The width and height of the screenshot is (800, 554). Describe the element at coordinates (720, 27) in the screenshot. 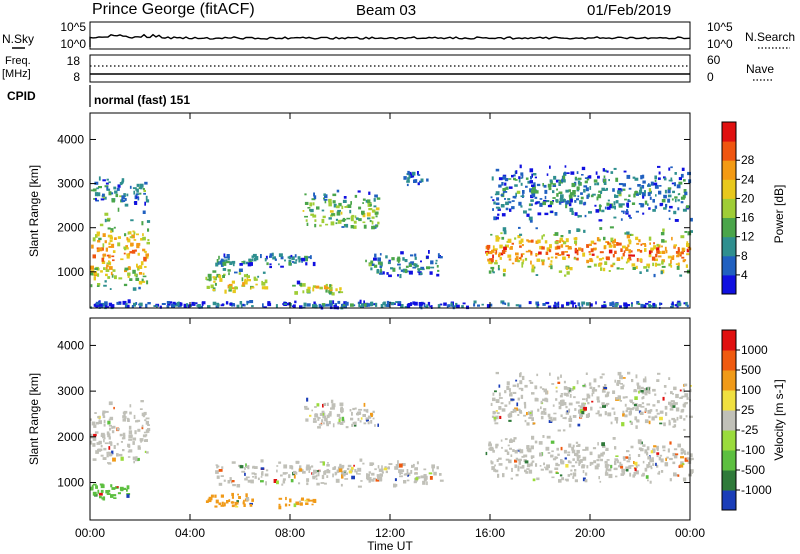

I see `nsearch-tick-top: 10^5` at that location.